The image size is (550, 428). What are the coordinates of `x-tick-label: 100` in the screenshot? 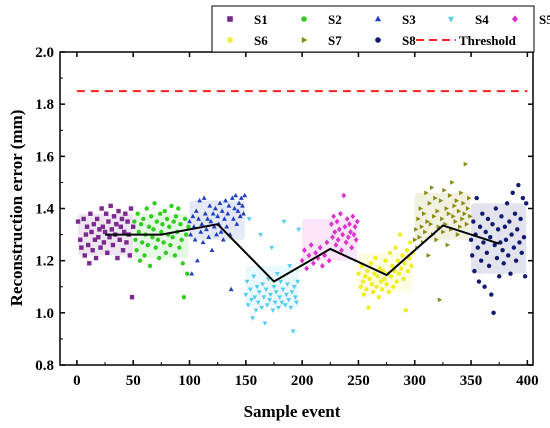 It's located at (189, 381).